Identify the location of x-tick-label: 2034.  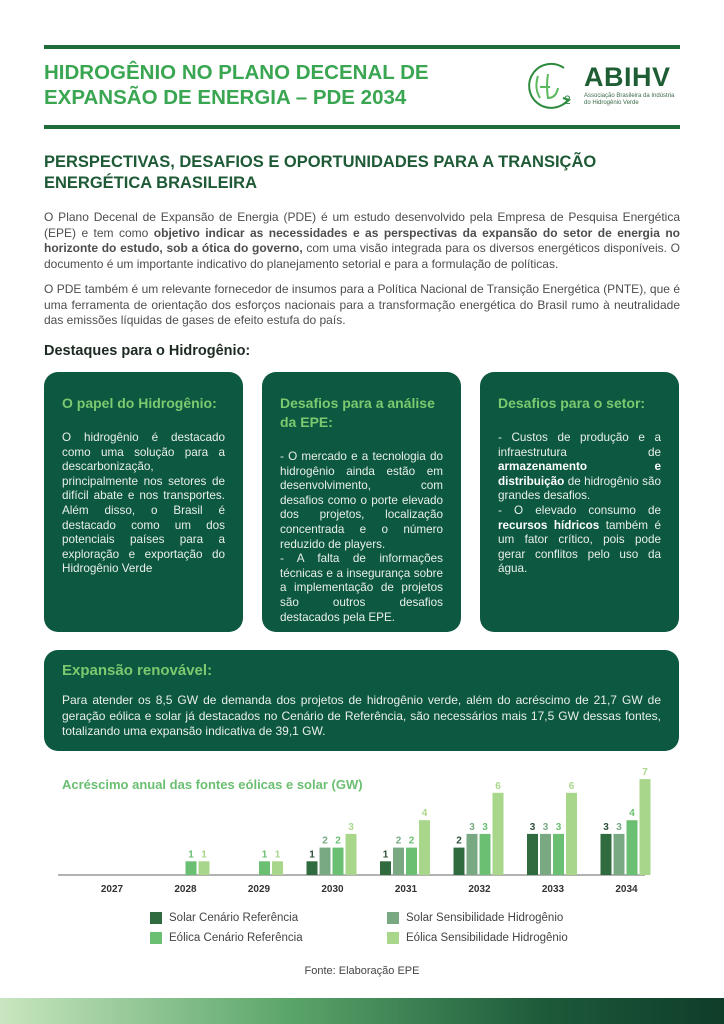
(626, 889).